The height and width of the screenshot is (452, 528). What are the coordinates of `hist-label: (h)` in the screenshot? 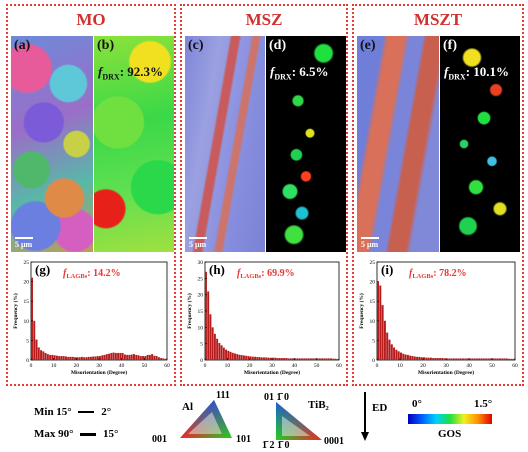 It's located at (217, 269).